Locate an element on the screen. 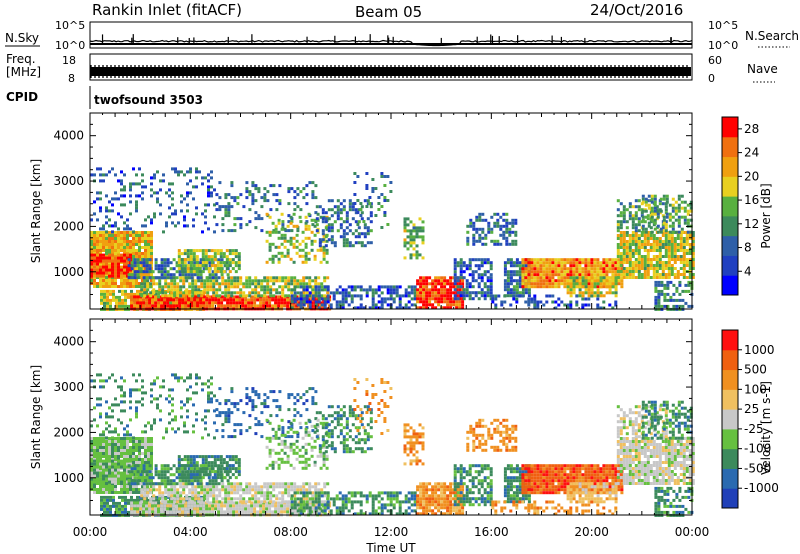  power-colorbar-label: Power [dB] is located at coordinates (766, 215).